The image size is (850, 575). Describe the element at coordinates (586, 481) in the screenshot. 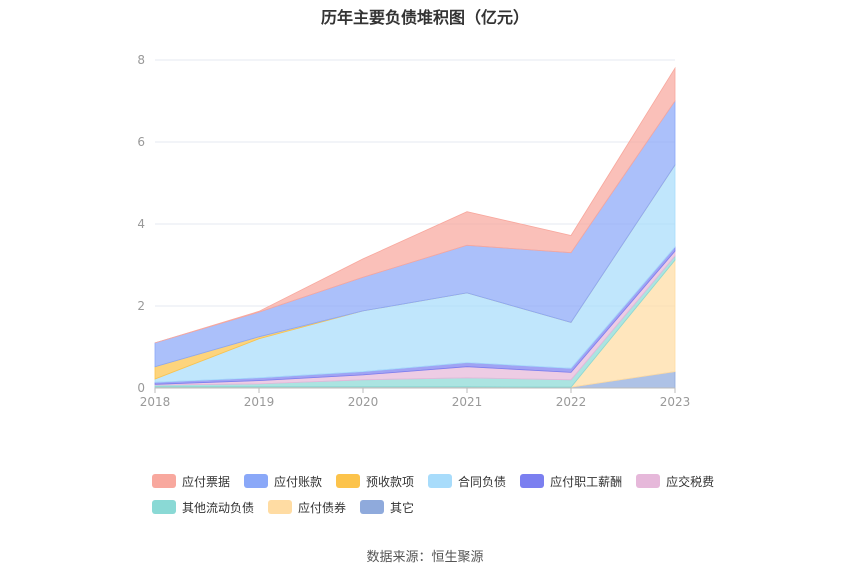

I see `legend-label: 应付职工薪酬` at that location.